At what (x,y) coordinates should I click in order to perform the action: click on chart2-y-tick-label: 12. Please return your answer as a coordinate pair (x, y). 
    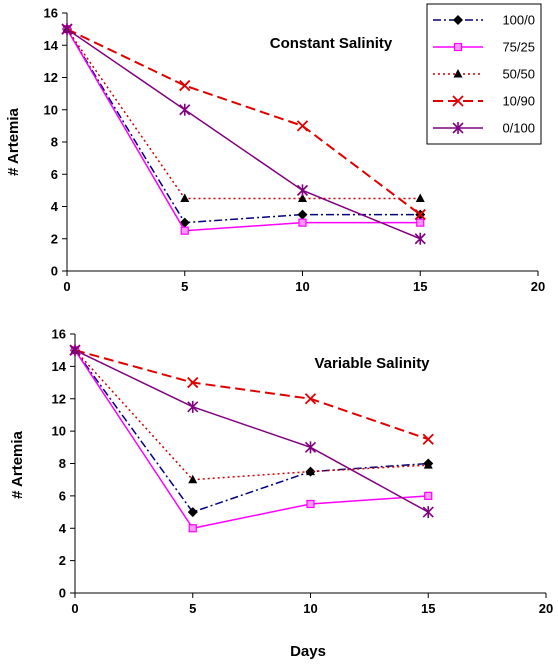
    Looking at the image, I should click on (59, 398).